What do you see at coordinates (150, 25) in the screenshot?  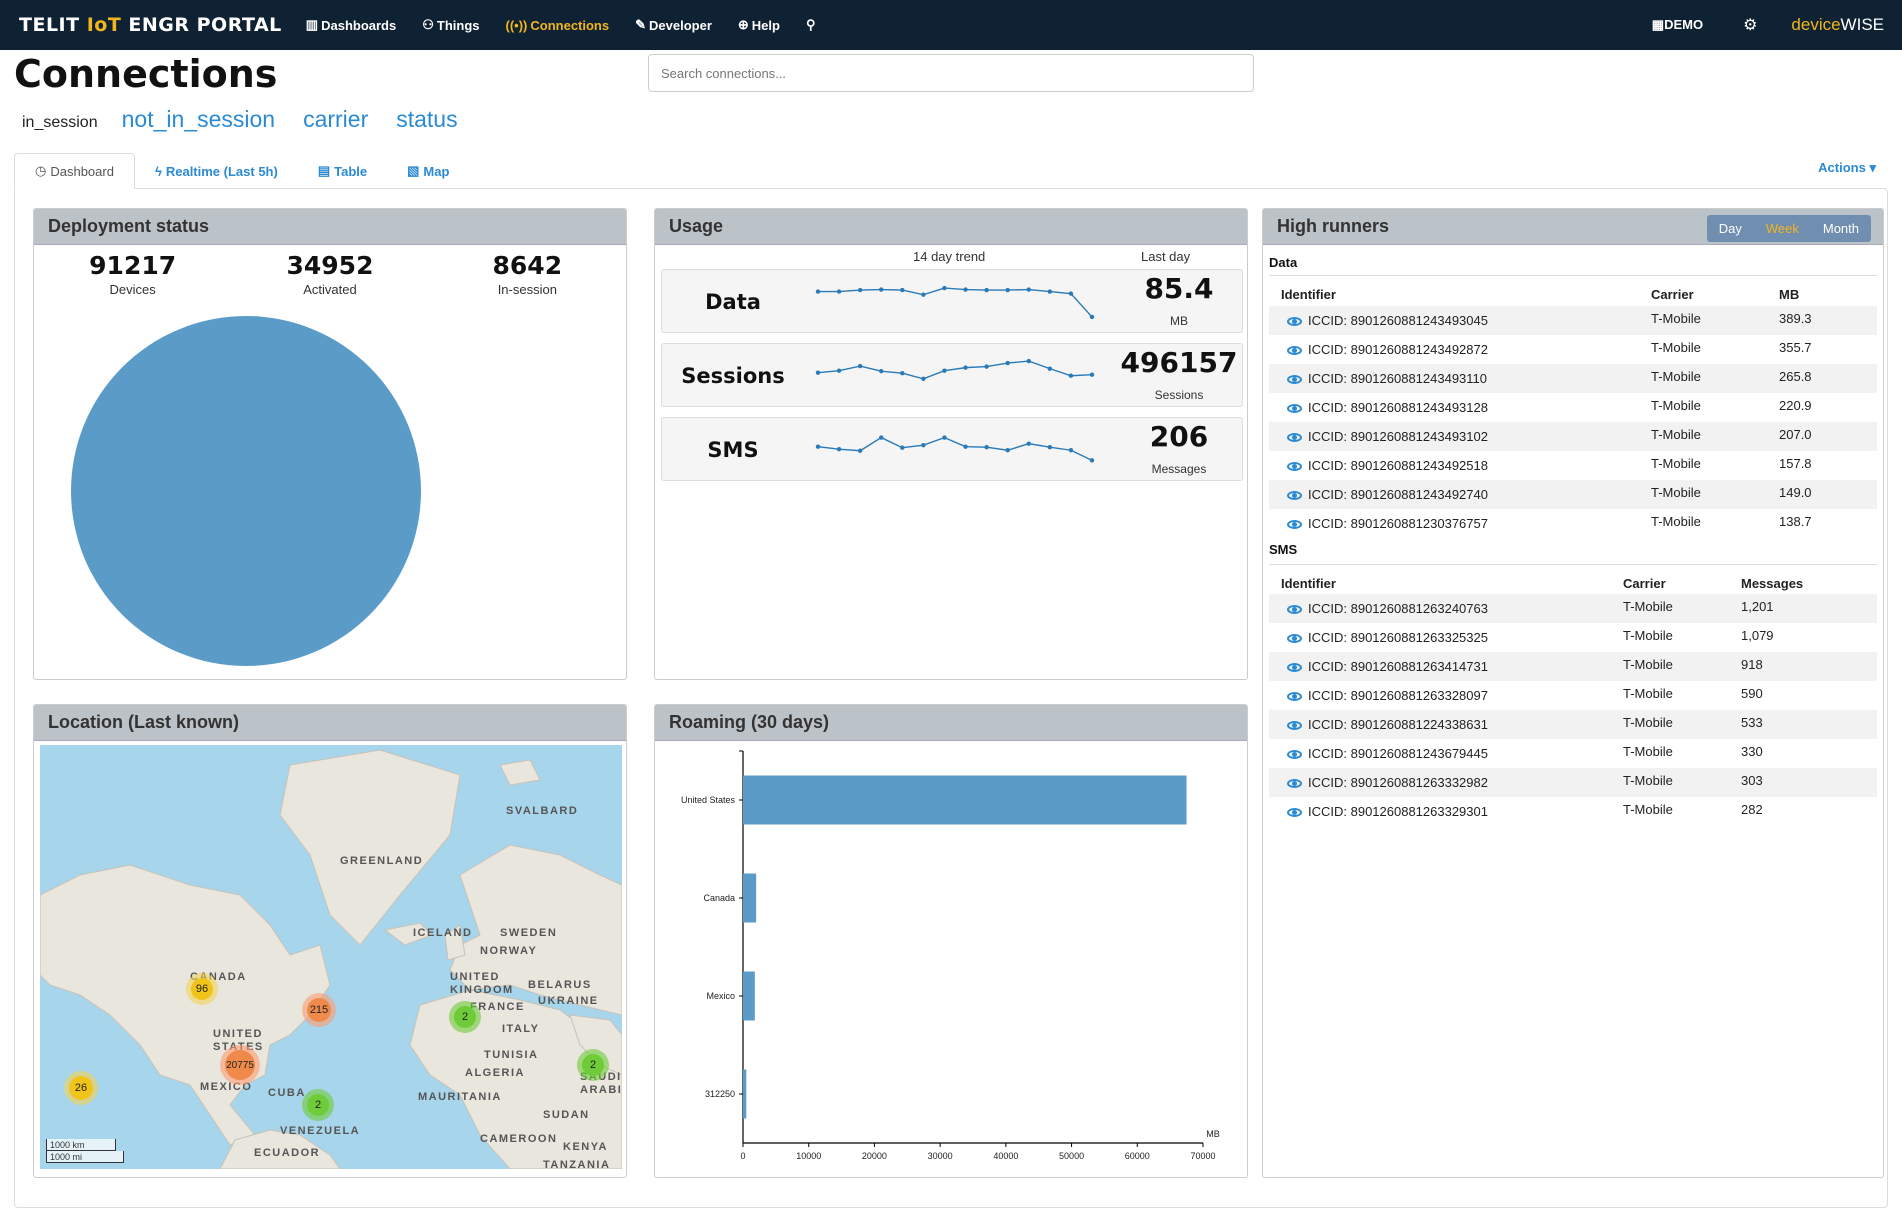 I see `brand-logo: TELIT IoT ENGR PORTAL` at bounding box center [150, 25].